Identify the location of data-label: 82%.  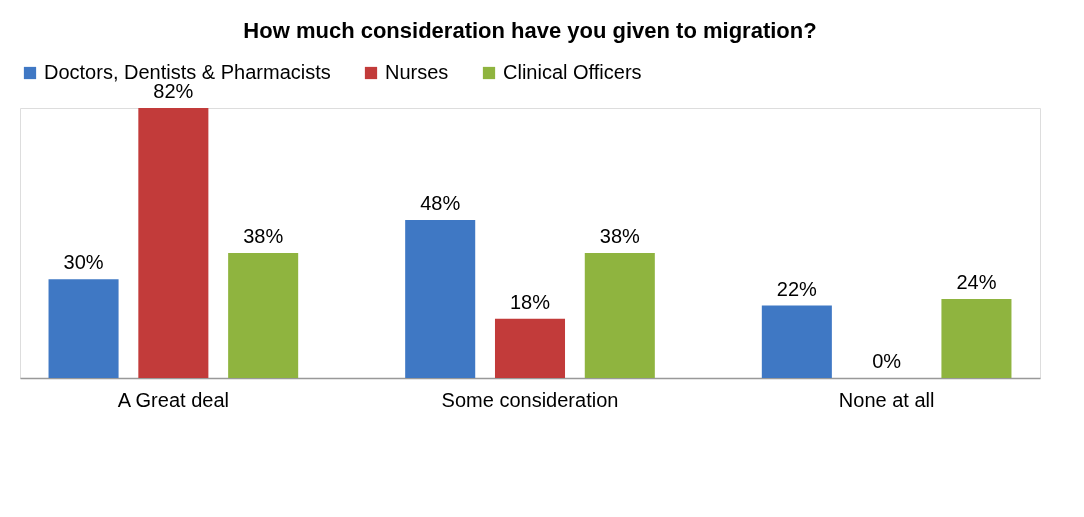
(173, 91).